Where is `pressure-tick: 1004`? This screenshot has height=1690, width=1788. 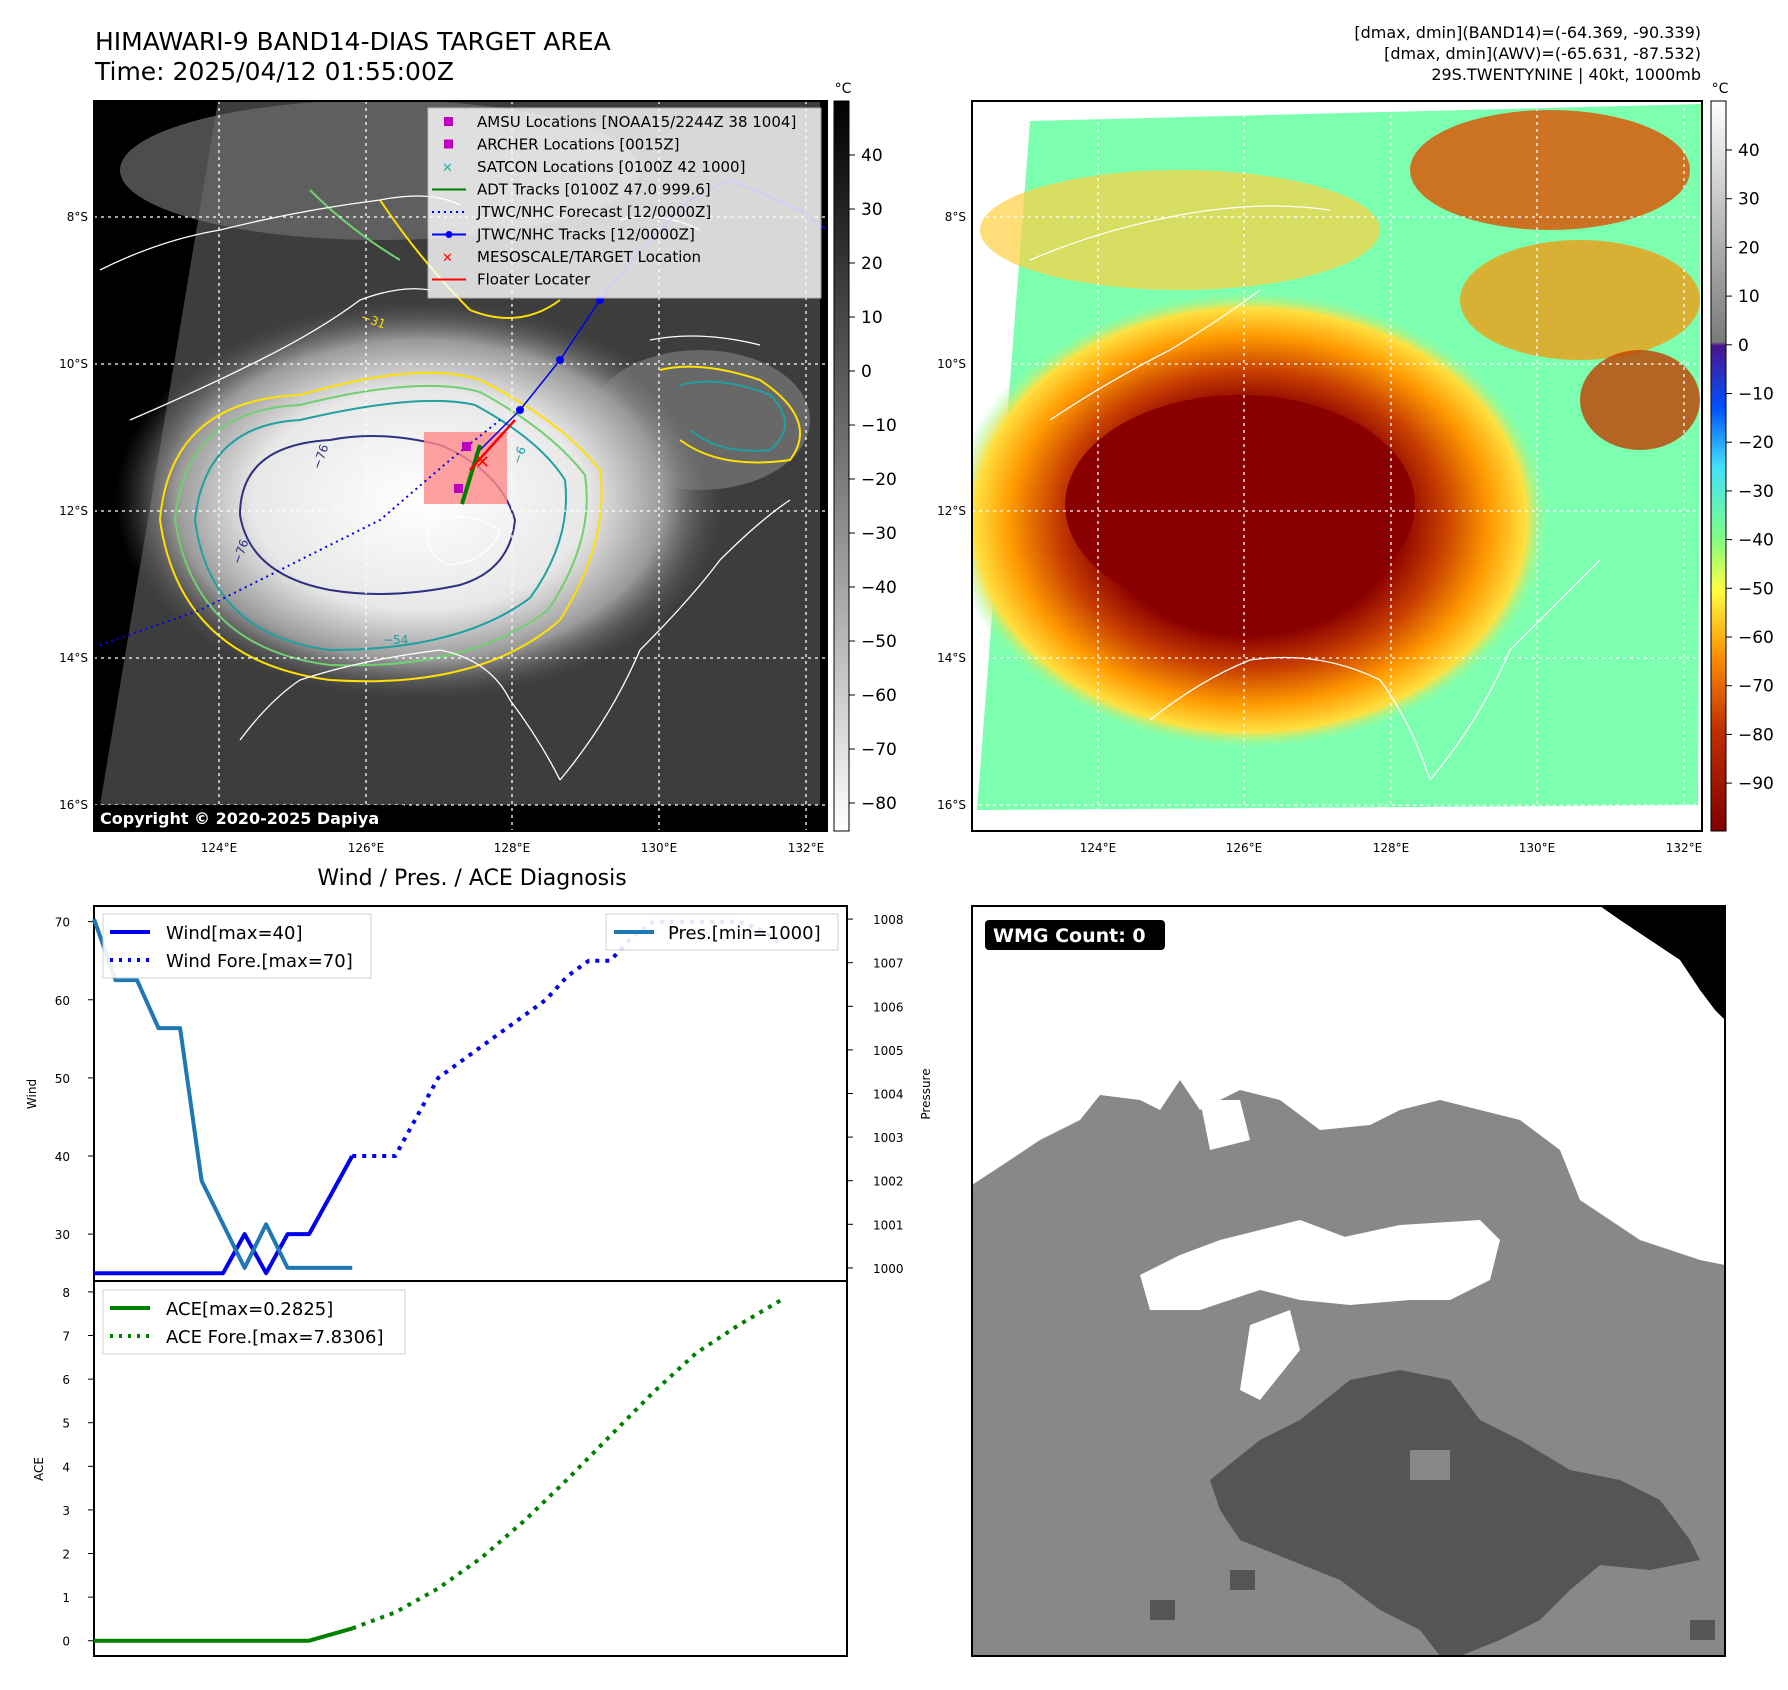
pressure-tick: 1004 is located at coordinates (888, 1095).